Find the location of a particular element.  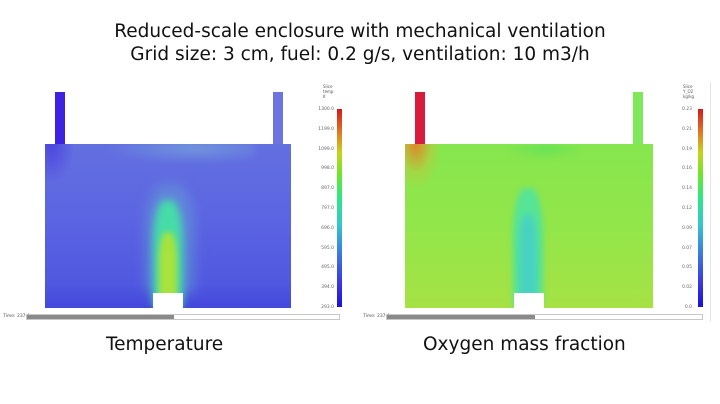

ceiling-smoke is located at coordinates (180, 154).